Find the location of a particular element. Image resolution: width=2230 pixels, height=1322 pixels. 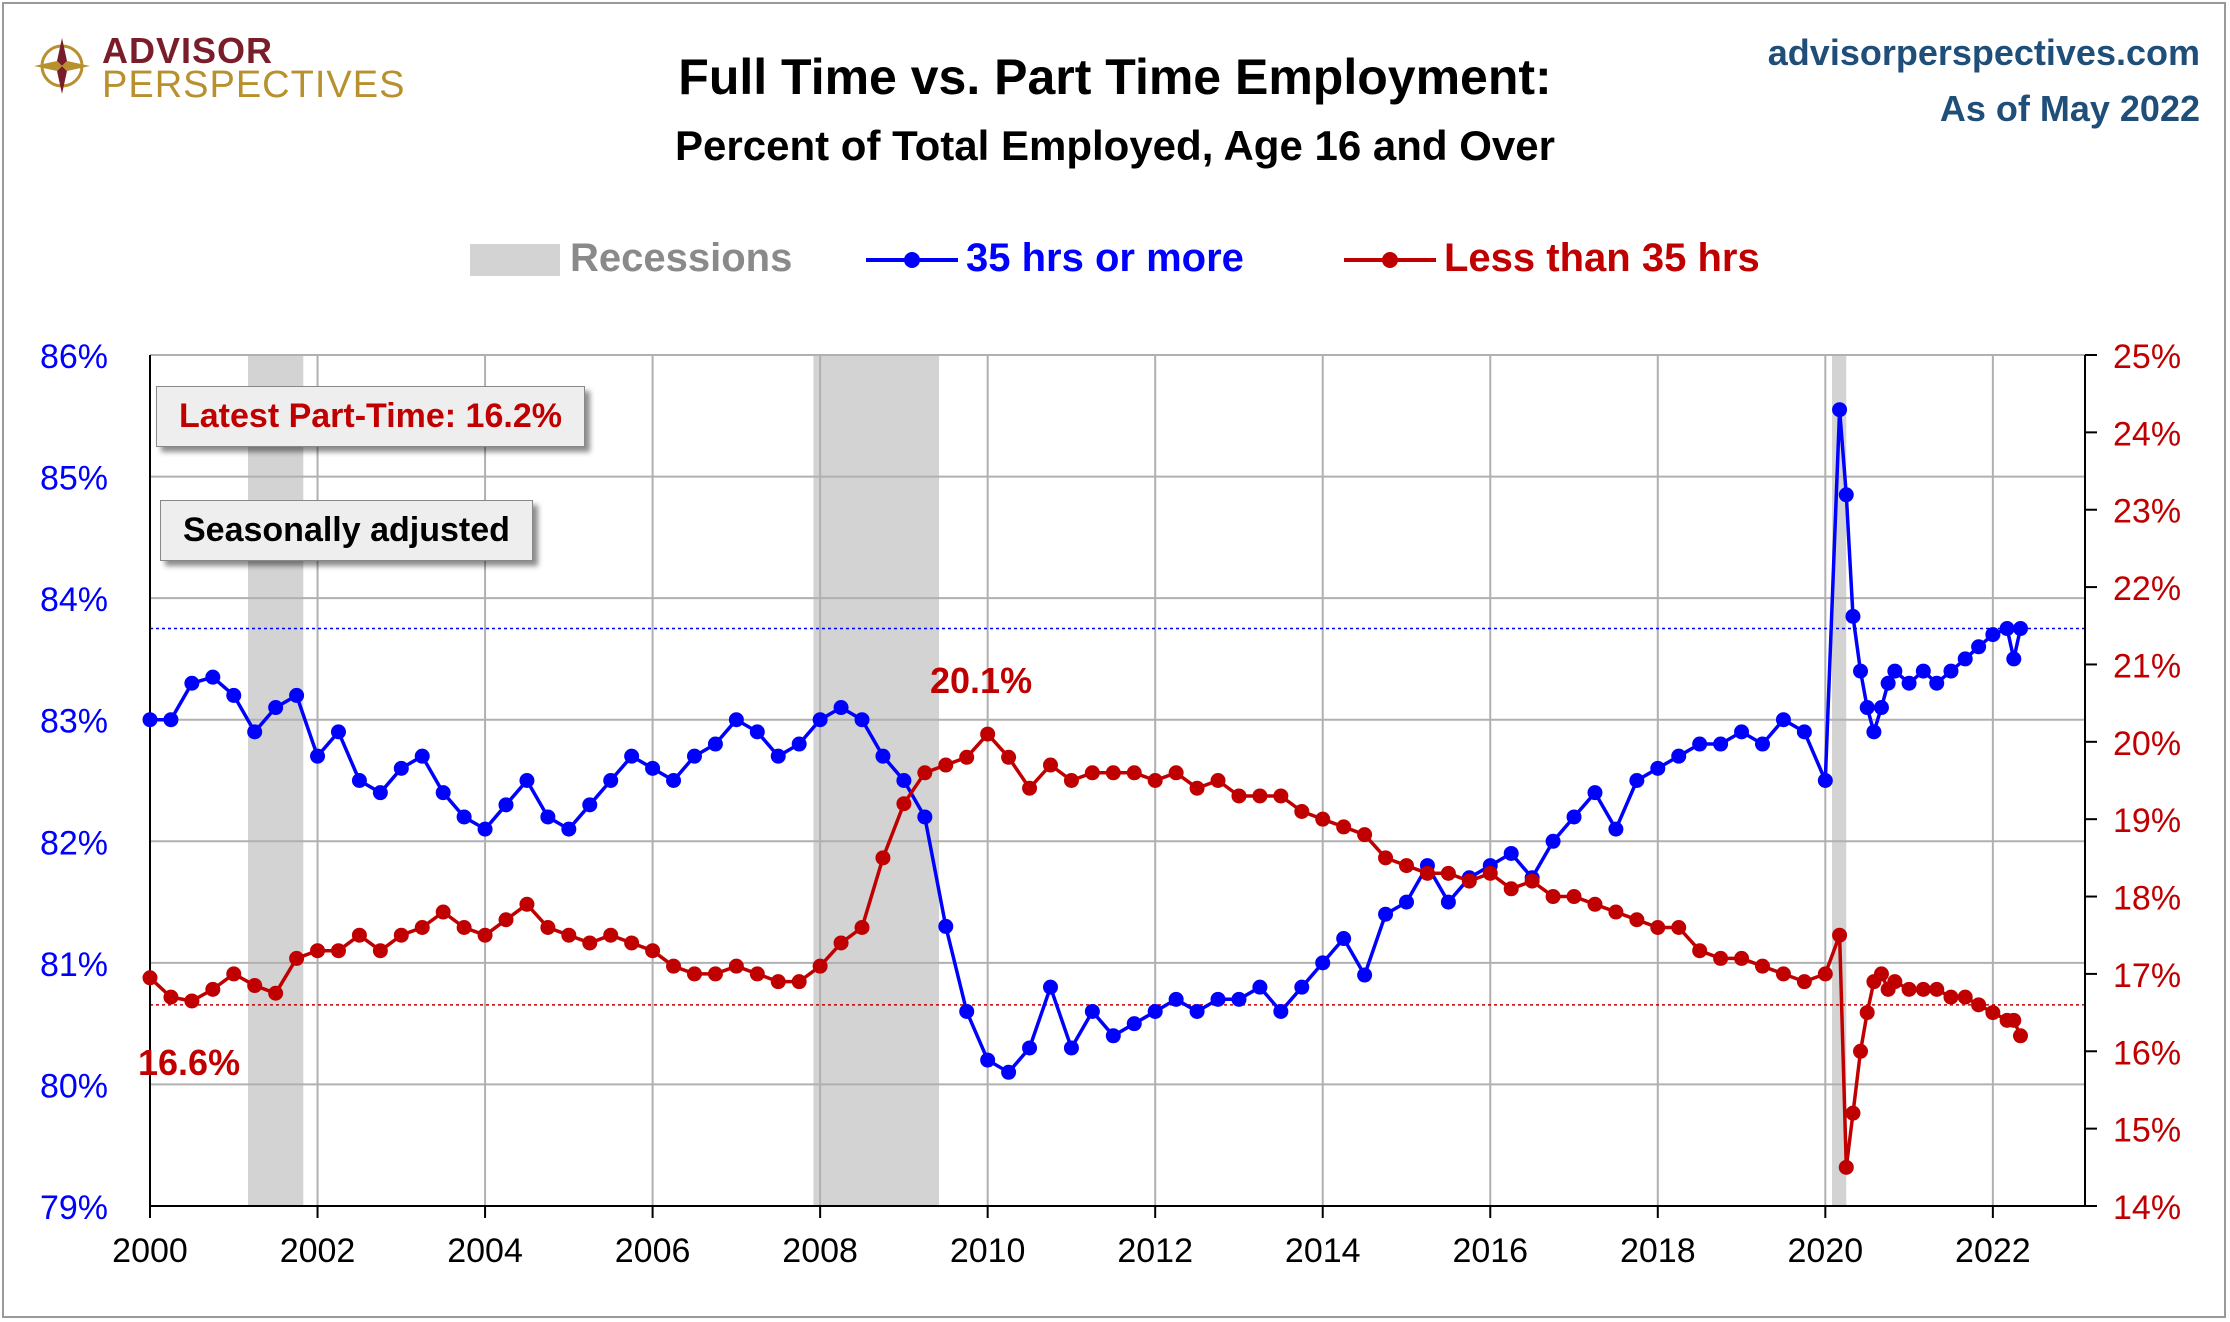

peak-label: 20.1% is located at coordinates (981, 680).